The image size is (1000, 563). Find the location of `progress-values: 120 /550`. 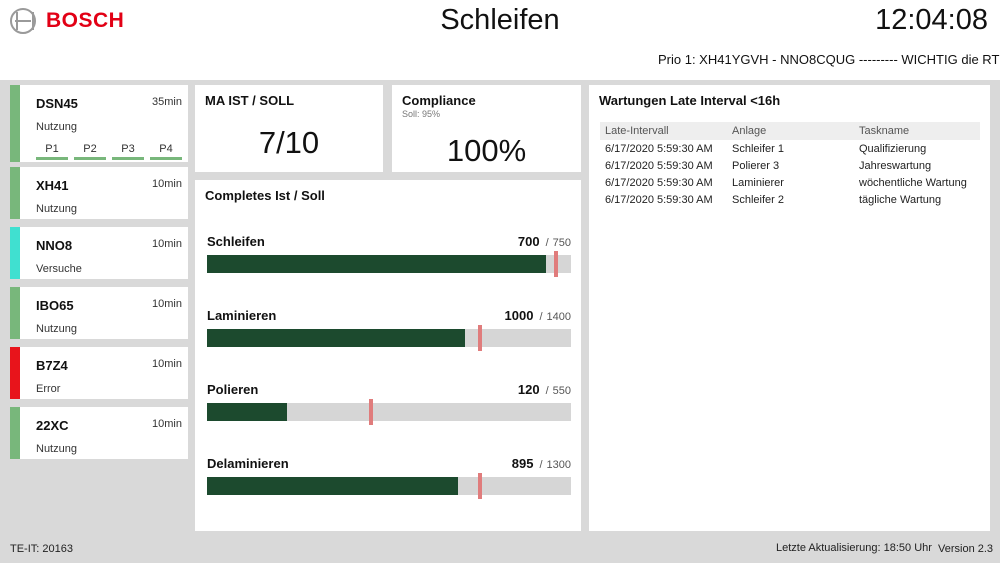

progress-values: 120 /550 is located at coordinates (544, 389).